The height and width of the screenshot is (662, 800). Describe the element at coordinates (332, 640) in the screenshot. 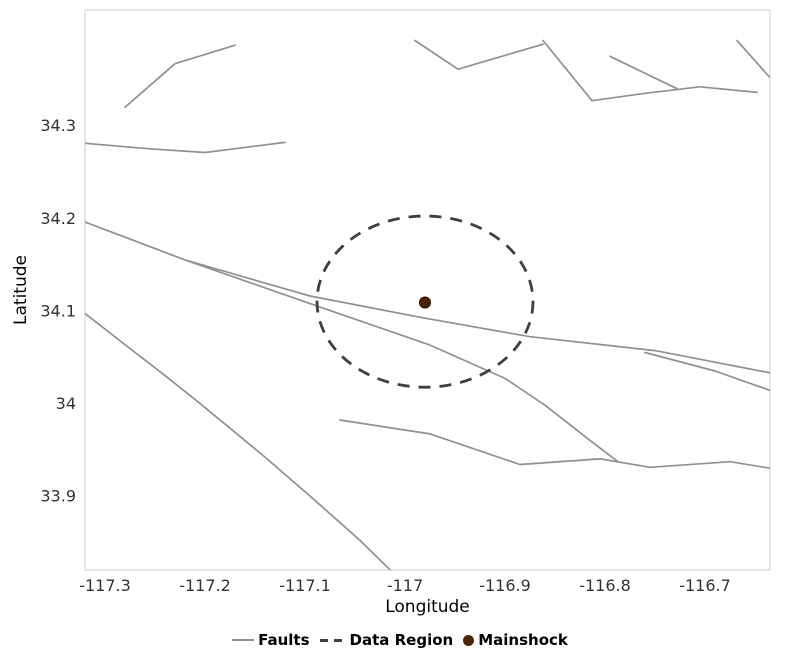

I see `data-region-dash-icon` at that location.